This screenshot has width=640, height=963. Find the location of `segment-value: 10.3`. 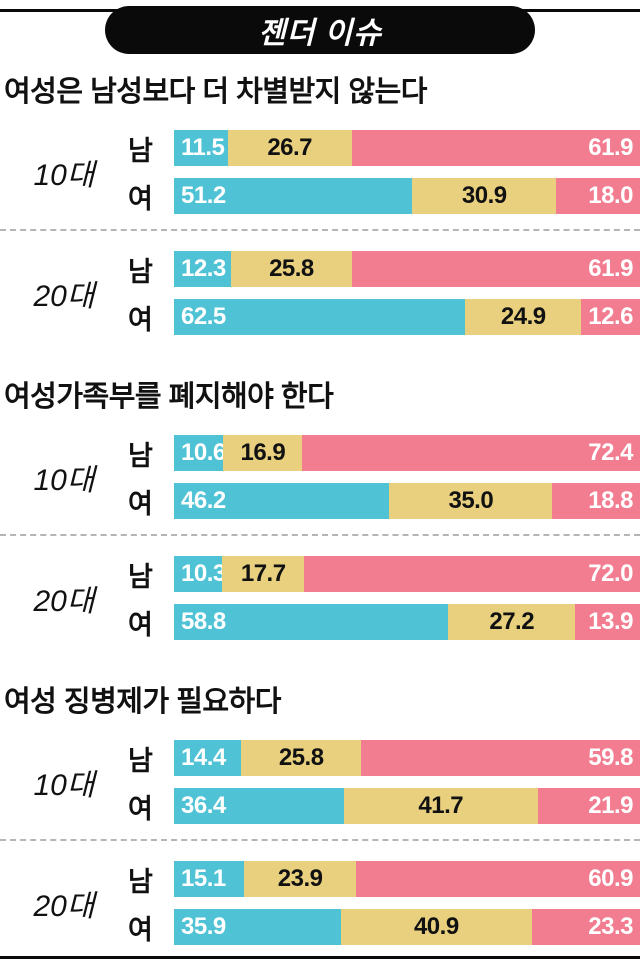

segment-value: 10.3 is located at coordinates (203, 573).